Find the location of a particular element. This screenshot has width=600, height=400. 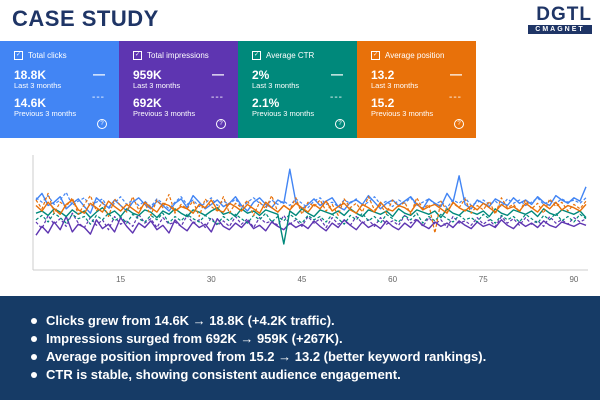

metric-label: Total clicks is located at coordinates (47, 55).